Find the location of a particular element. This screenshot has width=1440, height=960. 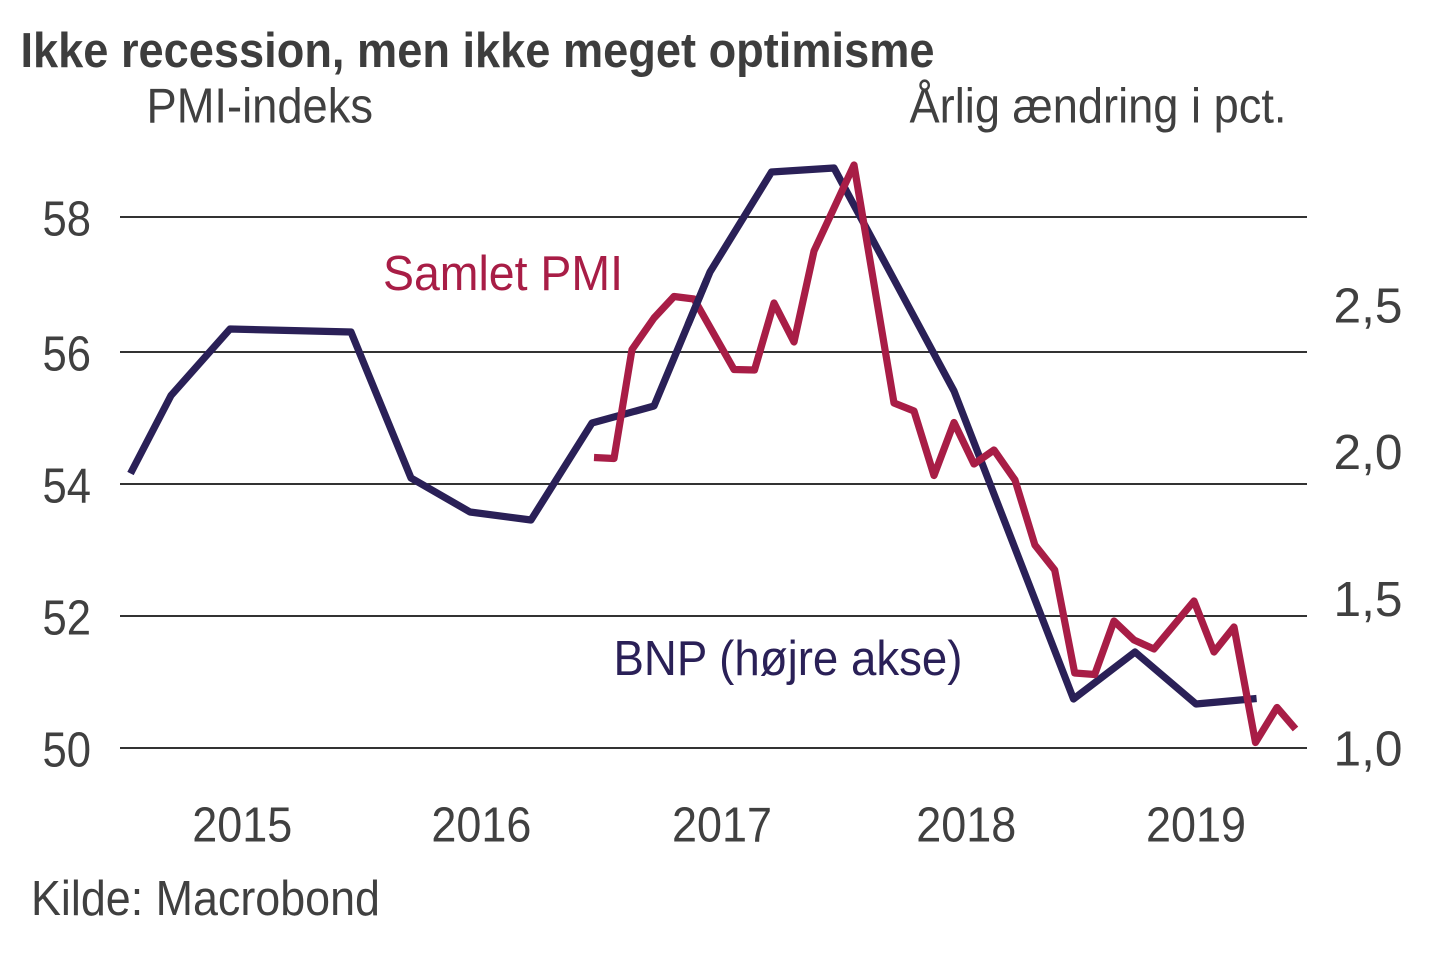

svg-text: 52 is located at coordinates (67, 618).